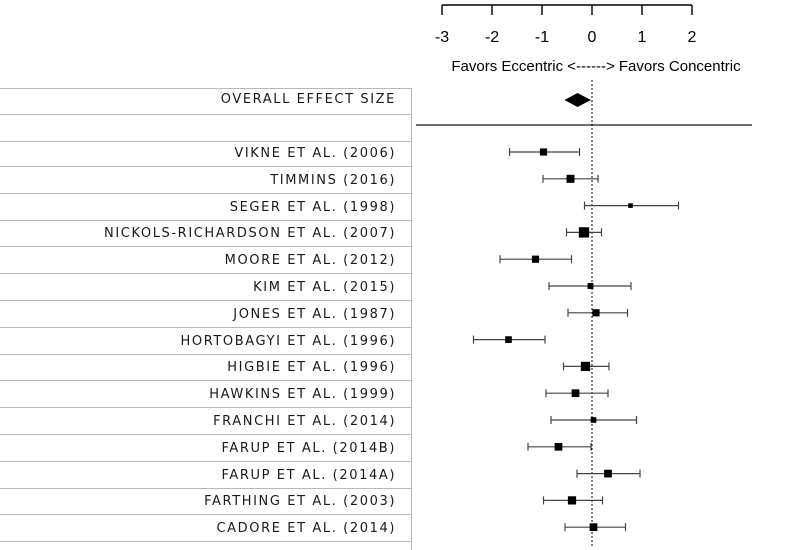 Image resolution: width=800 pixels, height=550 pixels. Describe the element at coordinates (308, 99) in the screenshot. I see `overall-effect-label: OVERALL EFFECT SIZE` at that location.